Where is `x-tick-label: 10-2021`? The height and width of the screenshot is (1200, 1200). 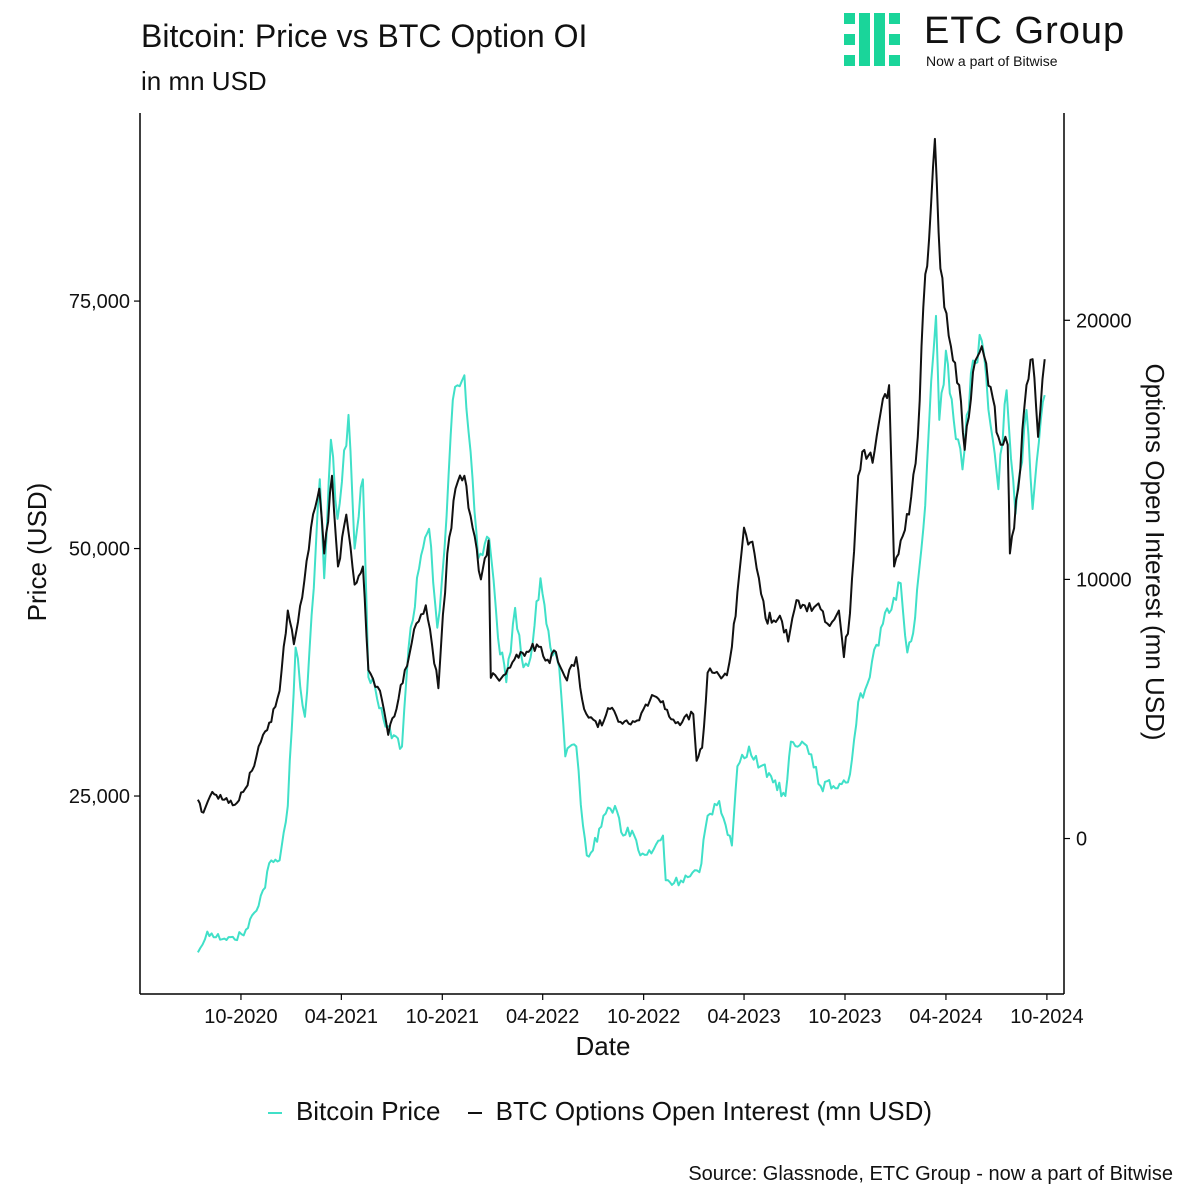 x-tick-label: 10-2021 is located at coordinates (442, 1017).